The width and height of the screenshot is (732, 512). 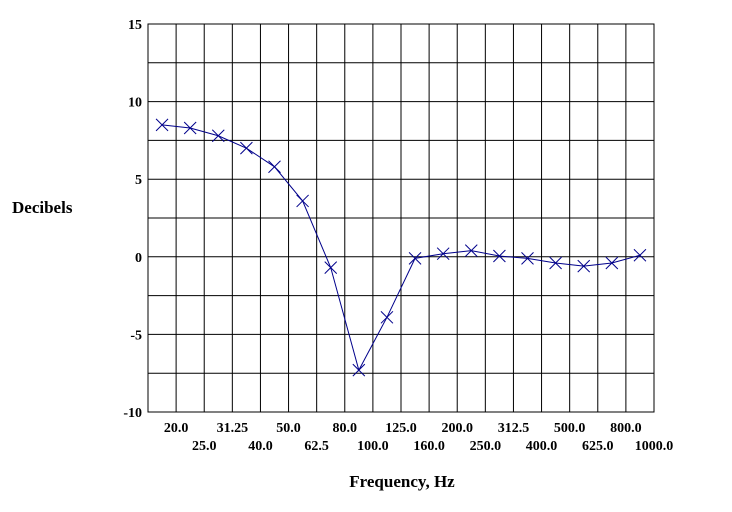 I want to click on y-tick-label: 10, so click(x=135, y=103).